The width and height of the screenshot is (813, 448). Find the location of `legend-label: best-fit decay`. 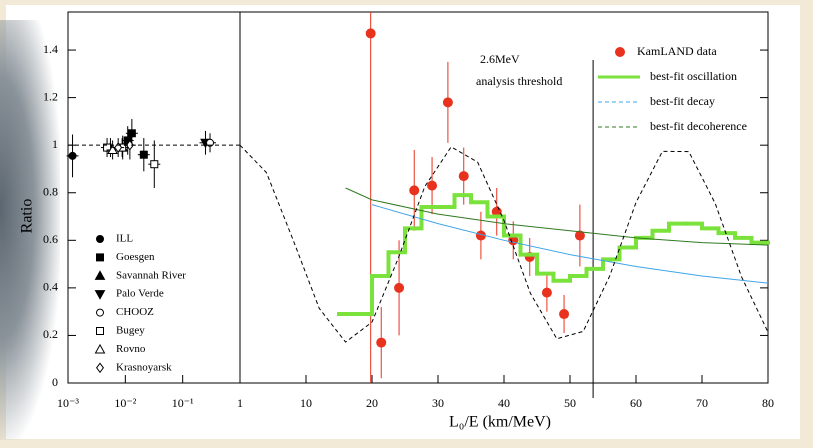

legend-label: best-fit decay is located at coordinates (682, 101).